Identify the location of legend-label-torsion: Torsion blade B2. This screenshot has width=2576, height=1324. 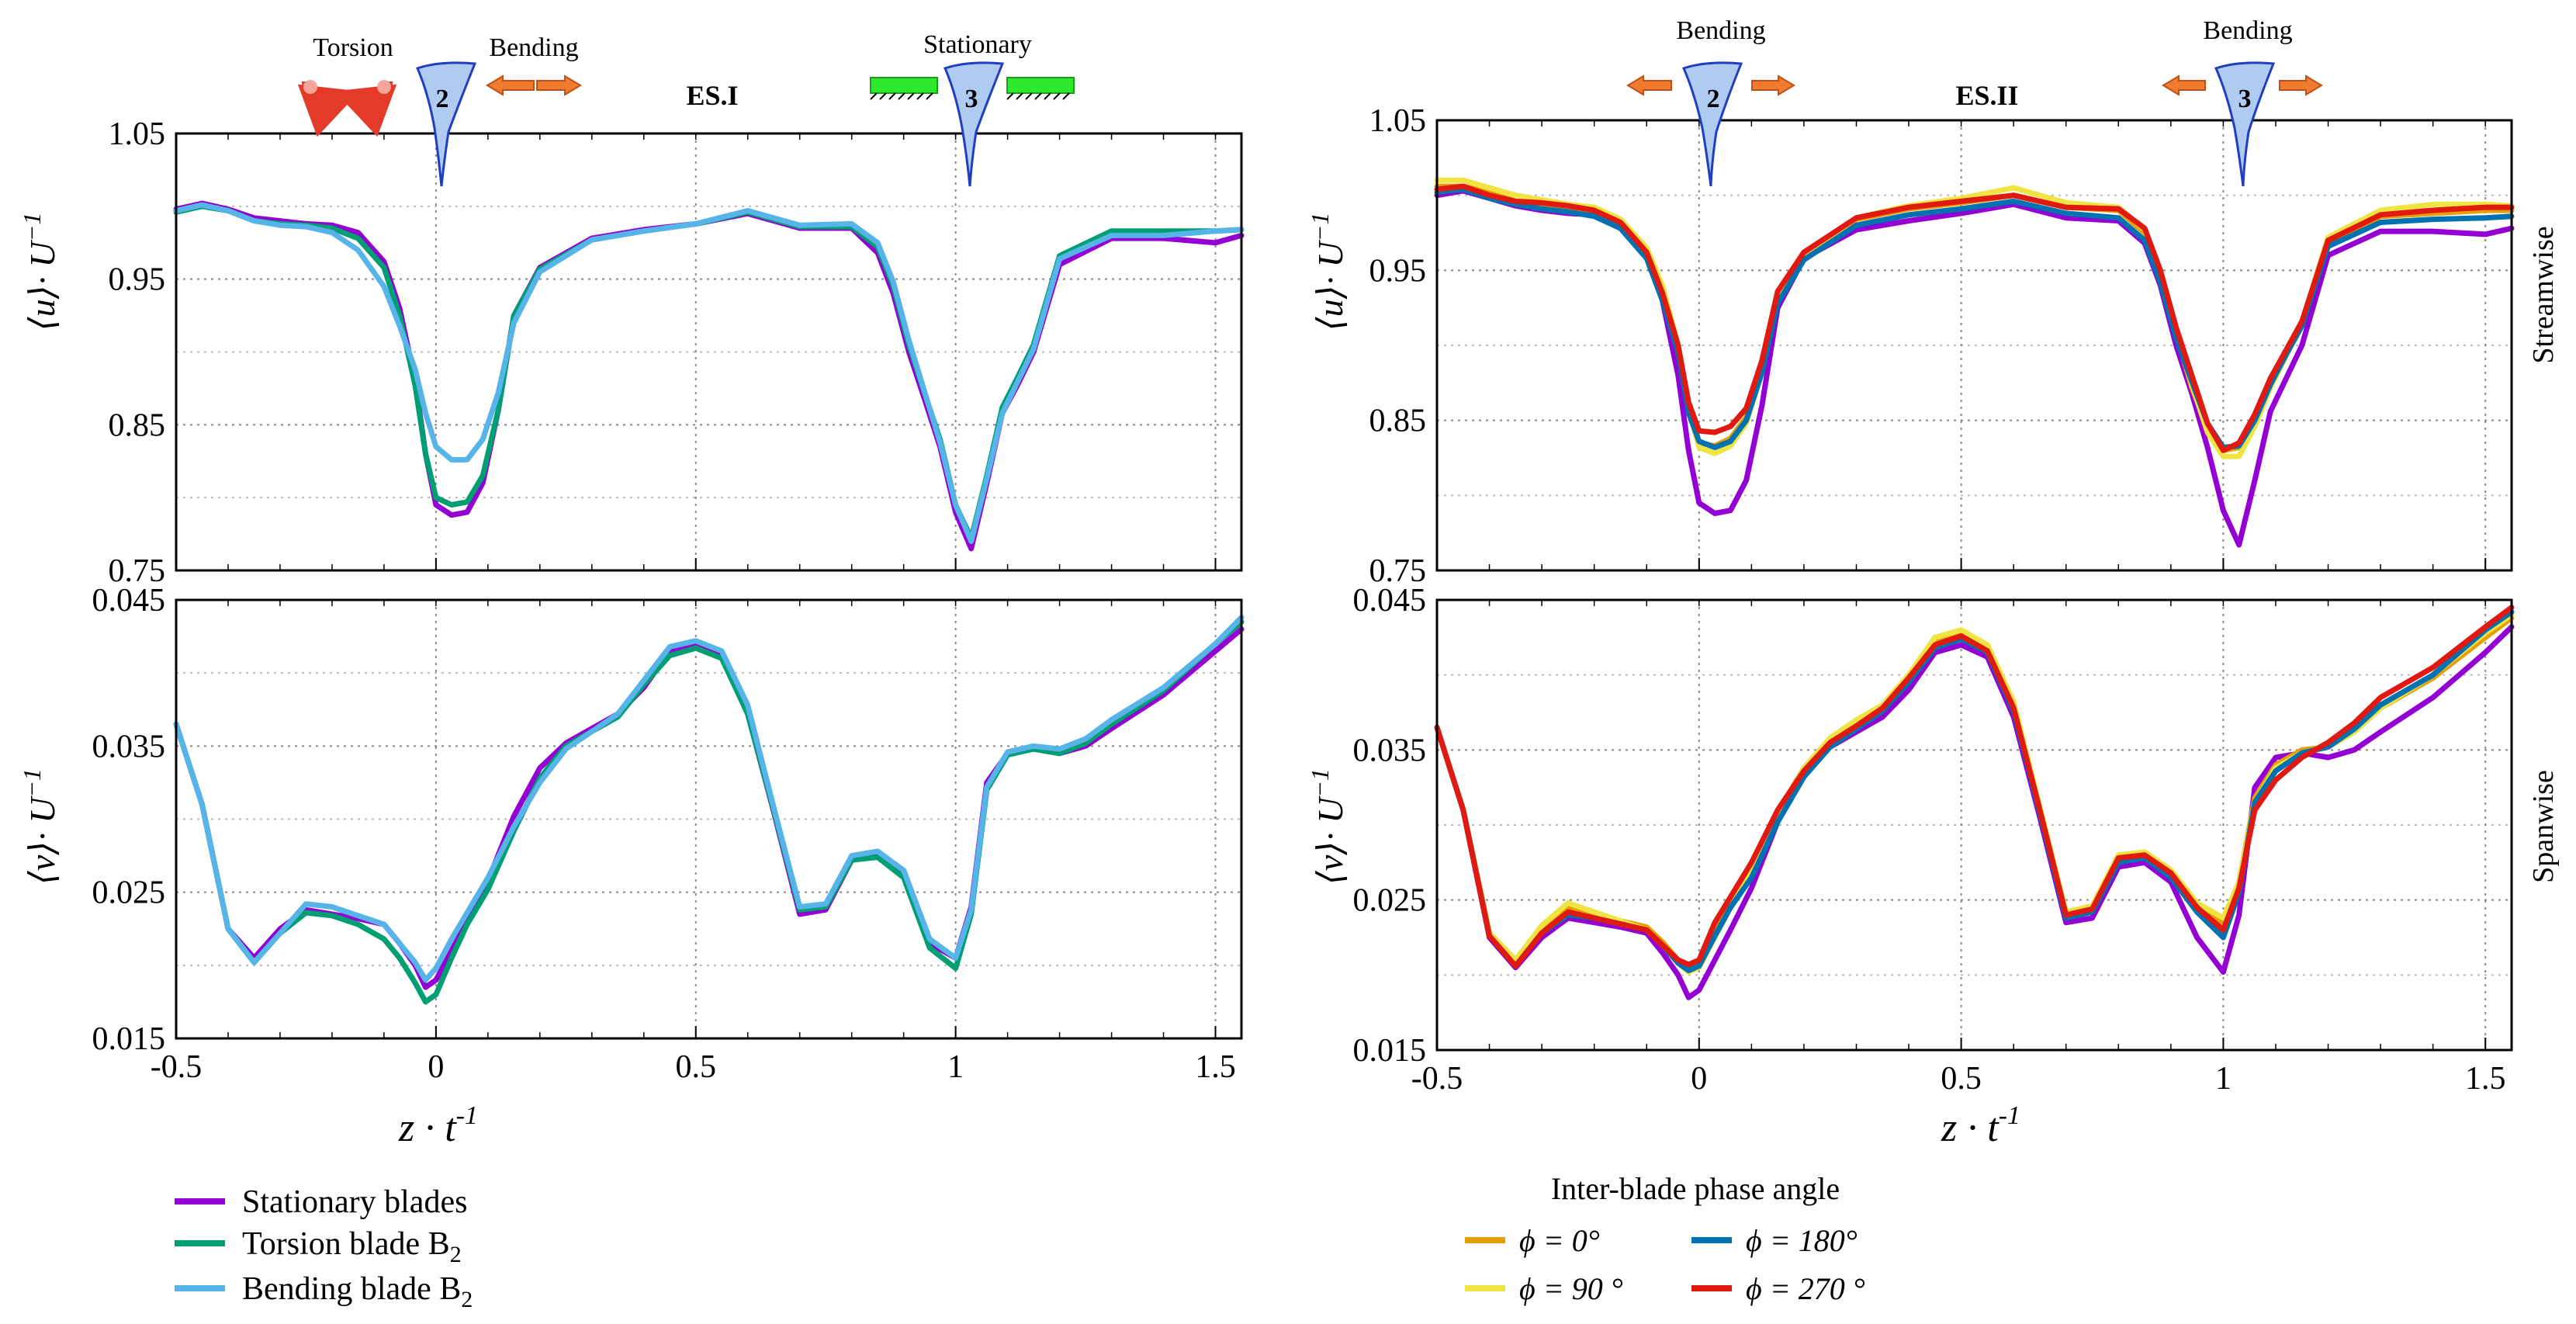
(352, 1246).